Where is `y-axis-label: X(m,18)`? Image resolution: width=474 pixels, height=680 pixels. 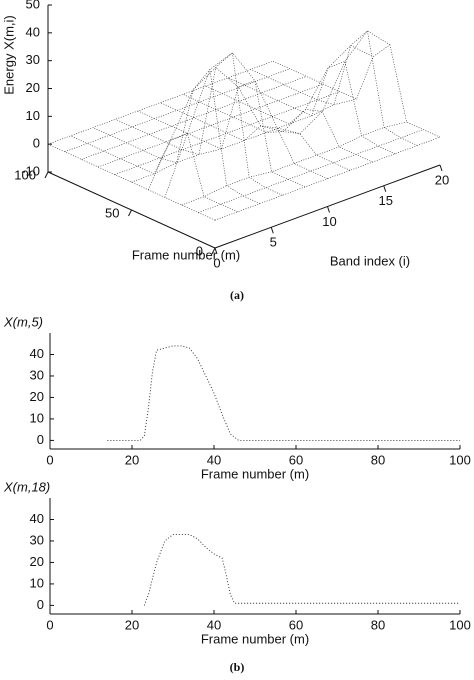 y-axis-label: X(m,18) is located at coordinates (26, 486).